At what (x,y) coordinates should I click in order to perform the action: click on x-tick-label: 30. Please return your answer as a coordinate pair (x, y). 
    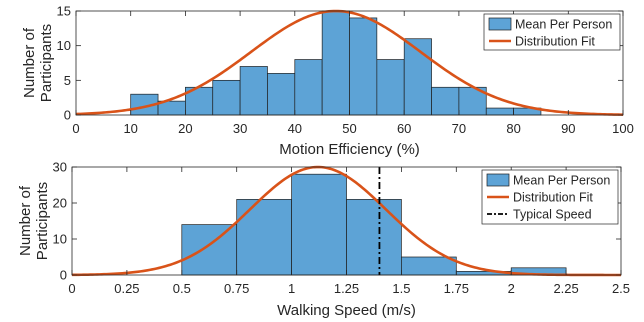
    Looking at the image, I should click on (240, 128).